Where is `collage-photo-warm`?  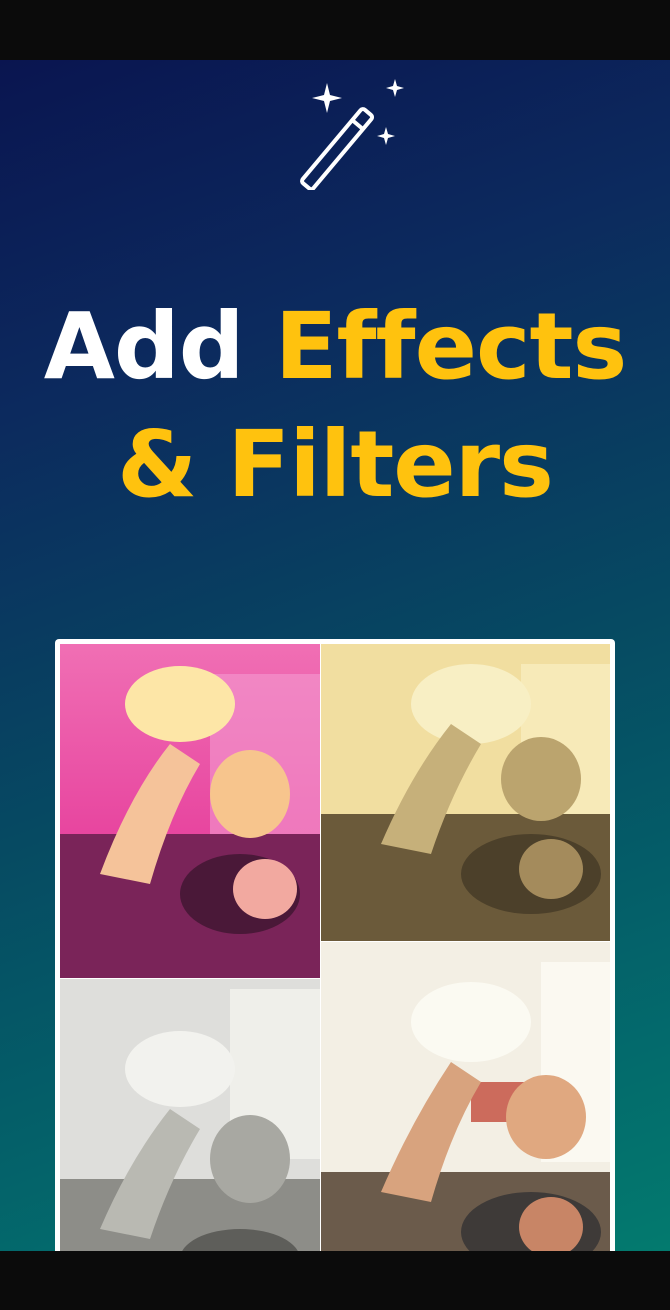
collage-photo-warm is located at coordinates (465, 1096).